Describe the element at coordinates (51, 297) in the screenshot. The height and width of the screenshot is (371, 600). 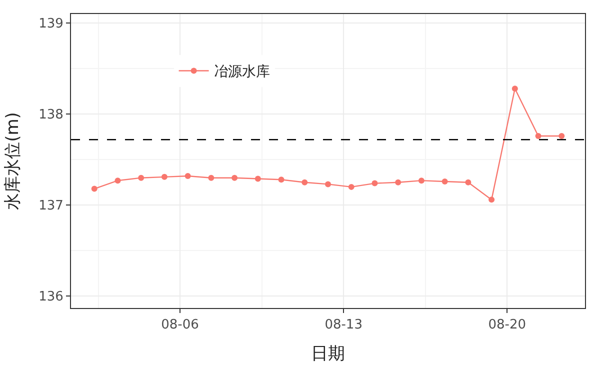
I see `y-tick-label: 136` at that location.